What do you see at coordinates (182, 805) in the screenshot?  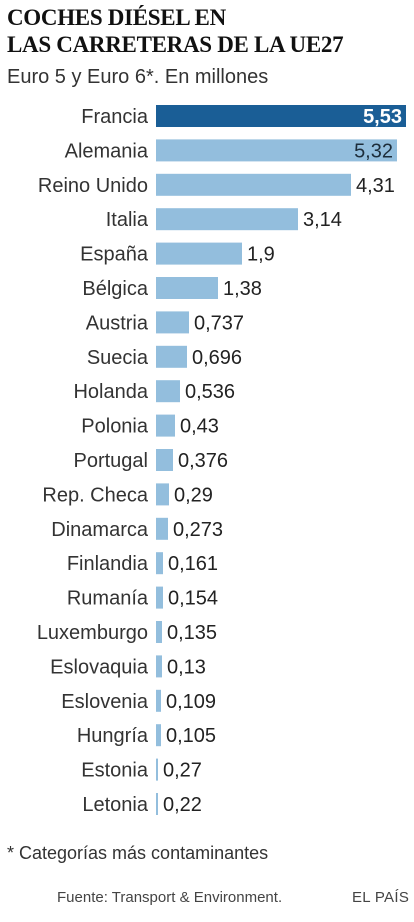 I see `value-label: 0,22` at bounding box center [182, 805].